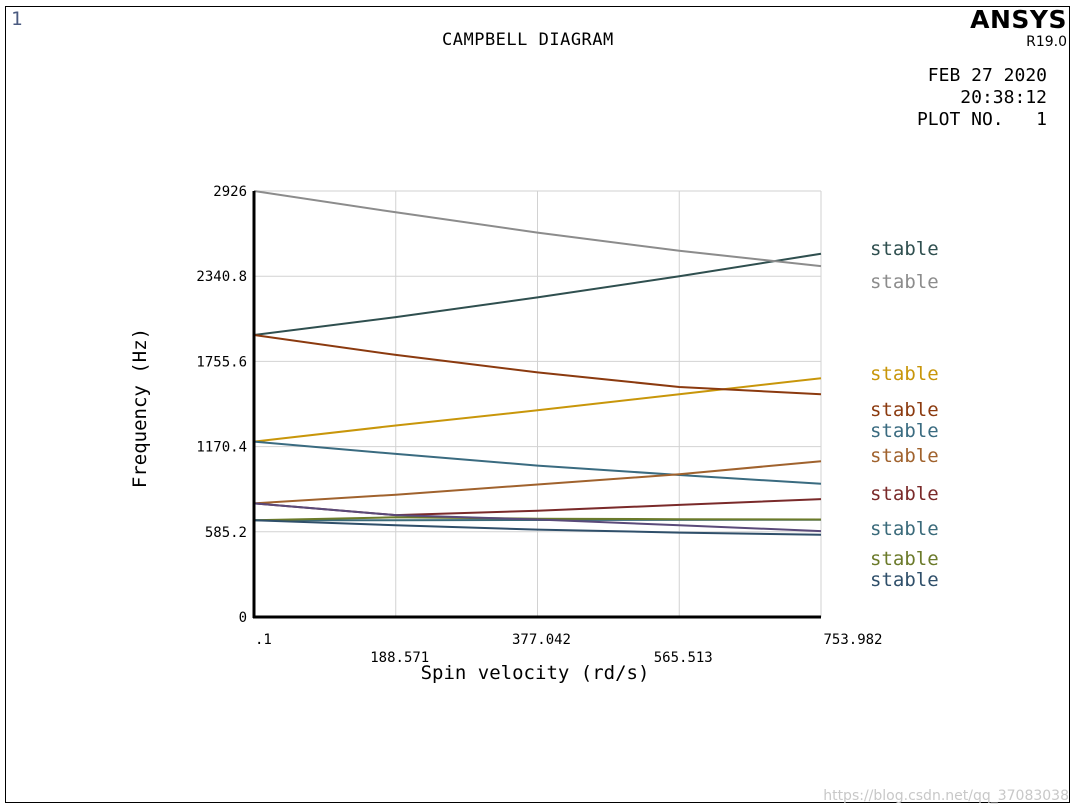 The image size is (1077, 810). I want to click on chart-title: CAMPBELL DIAGRAM, so click(528, 40).